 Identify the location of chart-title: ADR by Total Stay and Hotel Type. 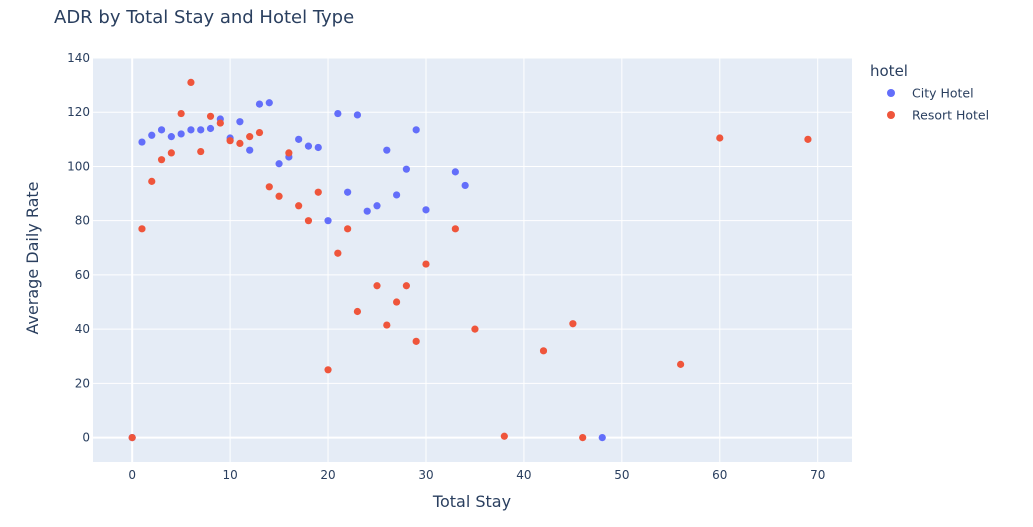
(204, 17).